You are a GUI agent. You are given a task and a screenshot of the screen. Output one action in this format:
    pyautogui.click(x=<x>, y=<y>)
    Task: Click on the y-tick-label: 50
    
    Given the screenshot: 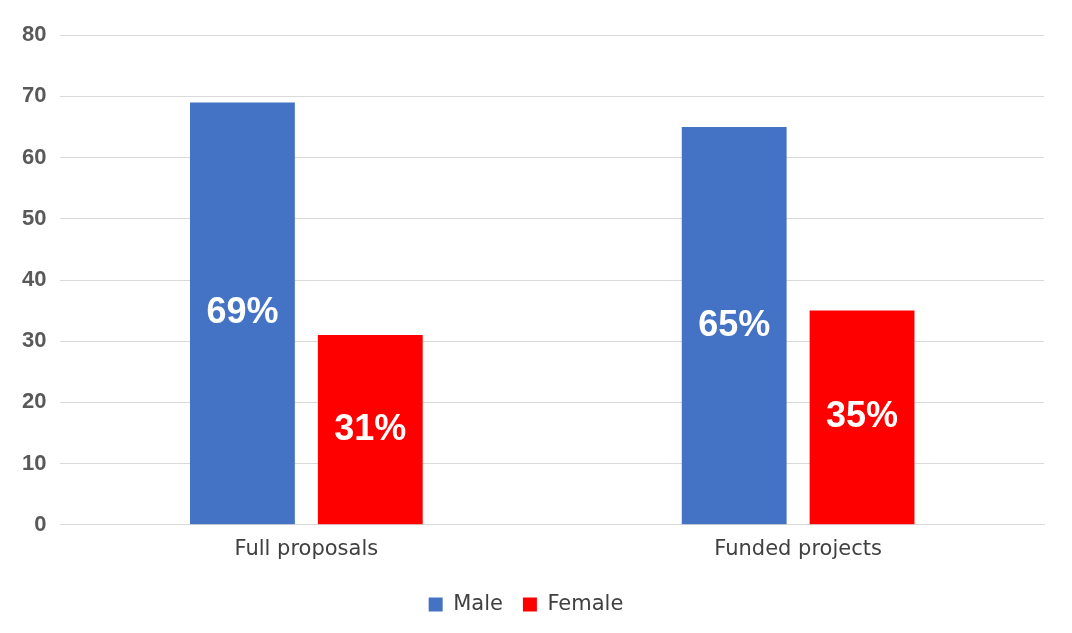 What is the action you would take?
    pyautogui.click(x=34, y=217)
    